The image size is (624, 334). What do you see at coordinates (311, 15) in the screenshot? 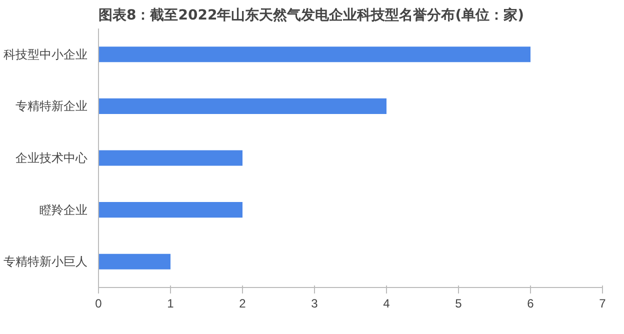
I see `chart-title: 图表8：截至2022年山东天然气发电企业科技型名誉分布(单位：家)` at bounding box center [311, 15].